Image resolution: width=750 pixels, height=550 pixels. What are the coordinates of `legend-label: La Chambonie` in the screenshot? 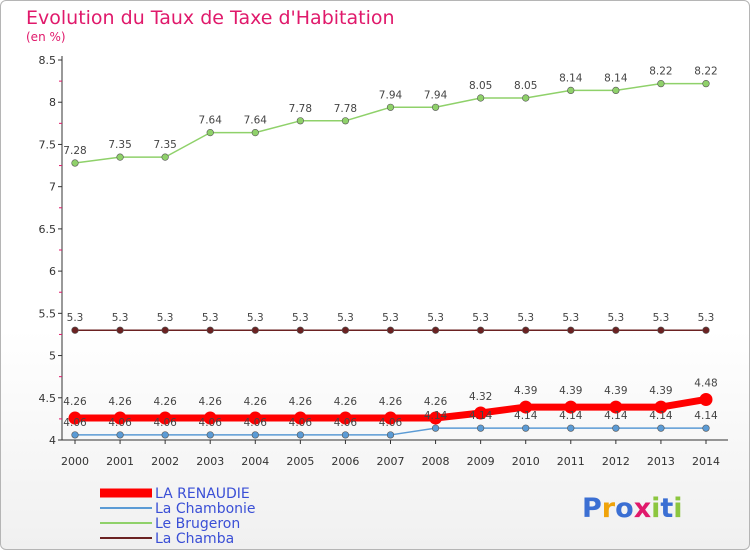 It's located at (205, 509).